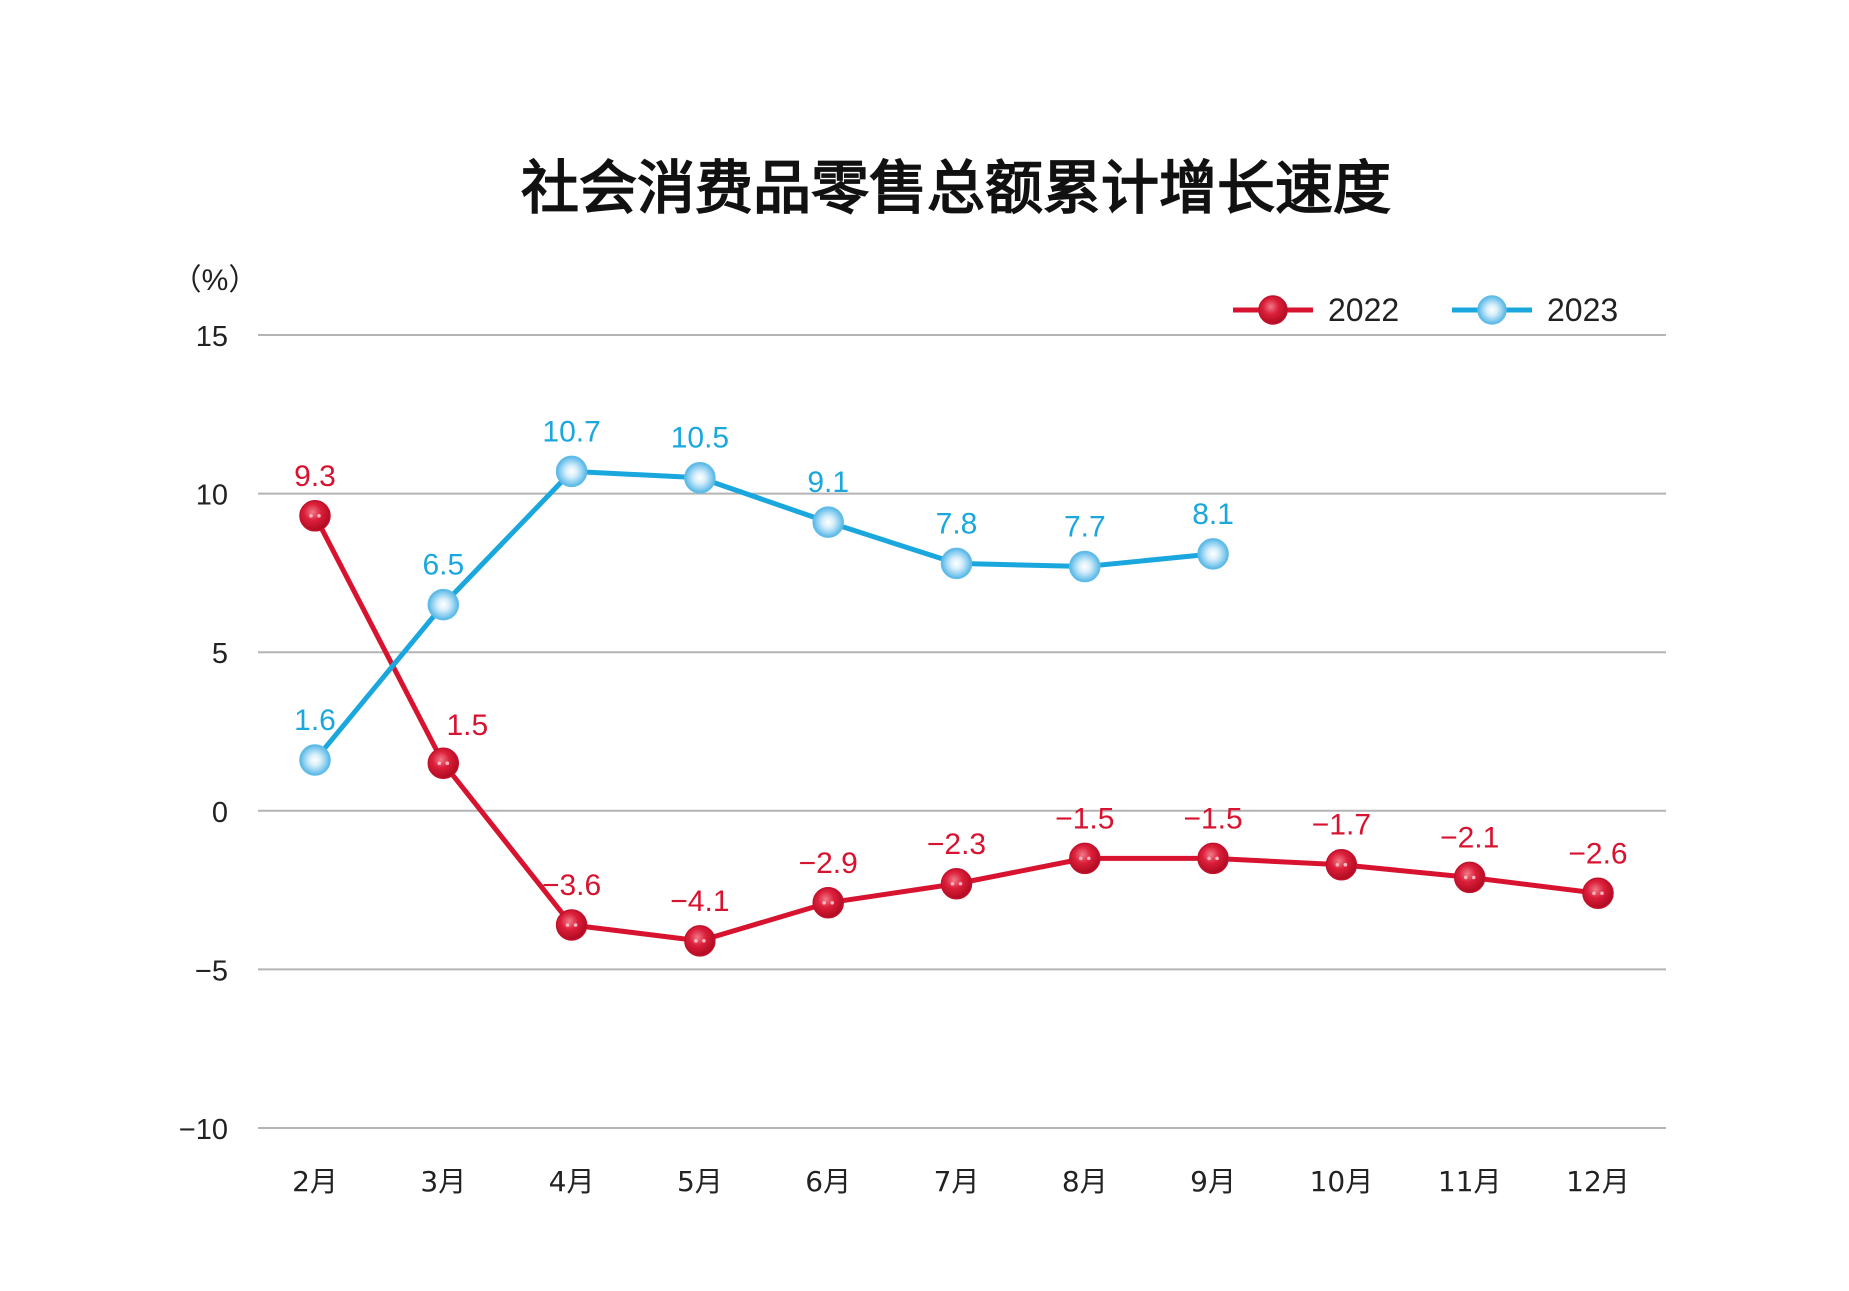 The image size is (1849, 1291). Describe the element at coordinates (1470, 1181) in the screenshot. I see `x-category-label: 11月` at that location.